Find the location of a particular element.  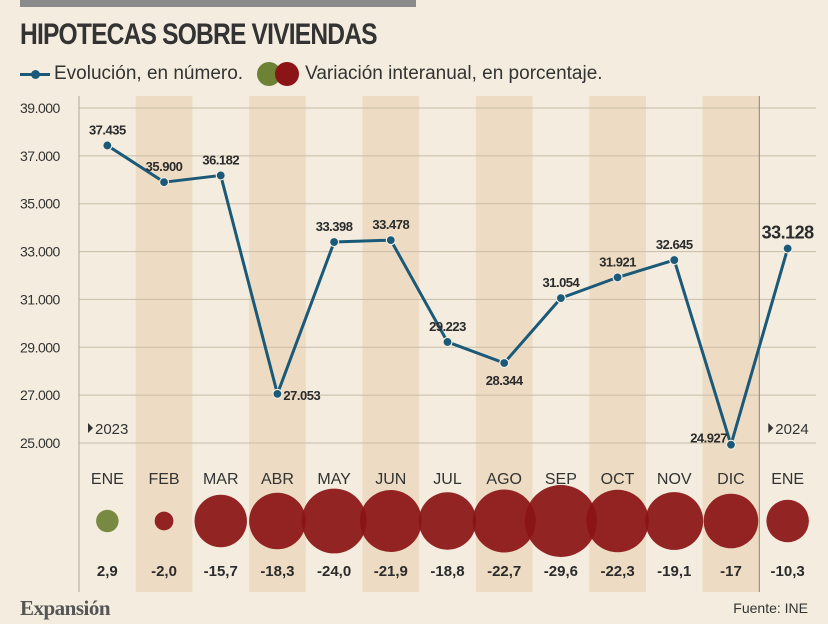

data-label: 33.398 is located at coordinates (334, 226).